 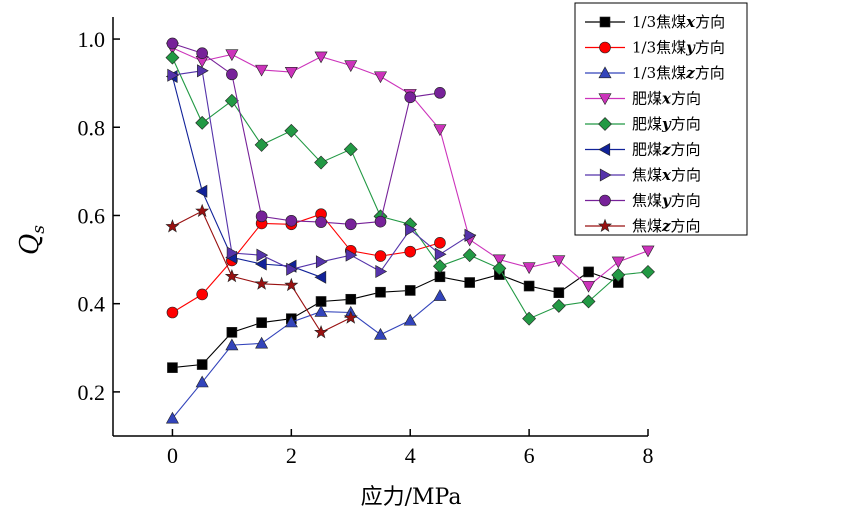 I want to click on y-axis-title: Qs, so click(x=32, y=240).